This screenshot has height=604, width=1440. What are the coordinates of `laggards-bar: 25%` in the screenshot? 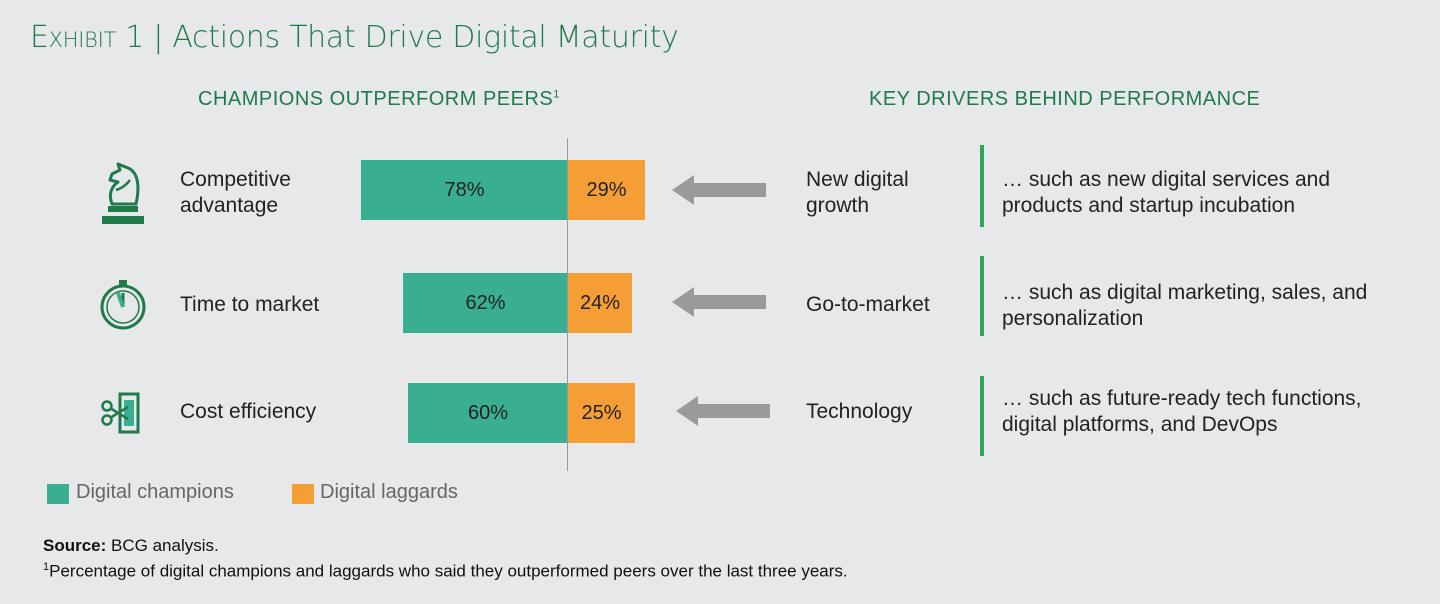 It's located at (601, 413).